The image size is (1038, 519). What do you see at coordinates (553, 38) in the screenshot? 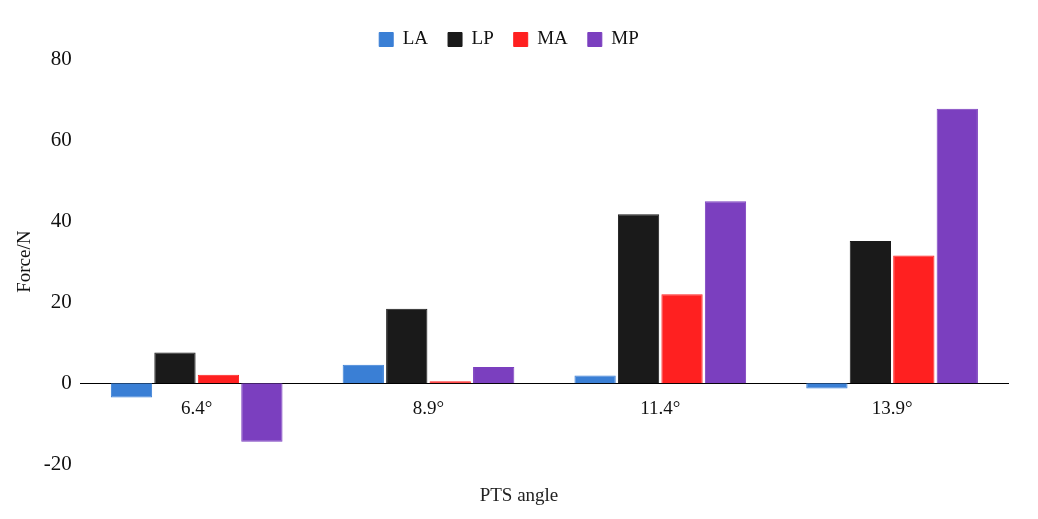
I see `legend-label: MA` at bounding box center [553, 38].